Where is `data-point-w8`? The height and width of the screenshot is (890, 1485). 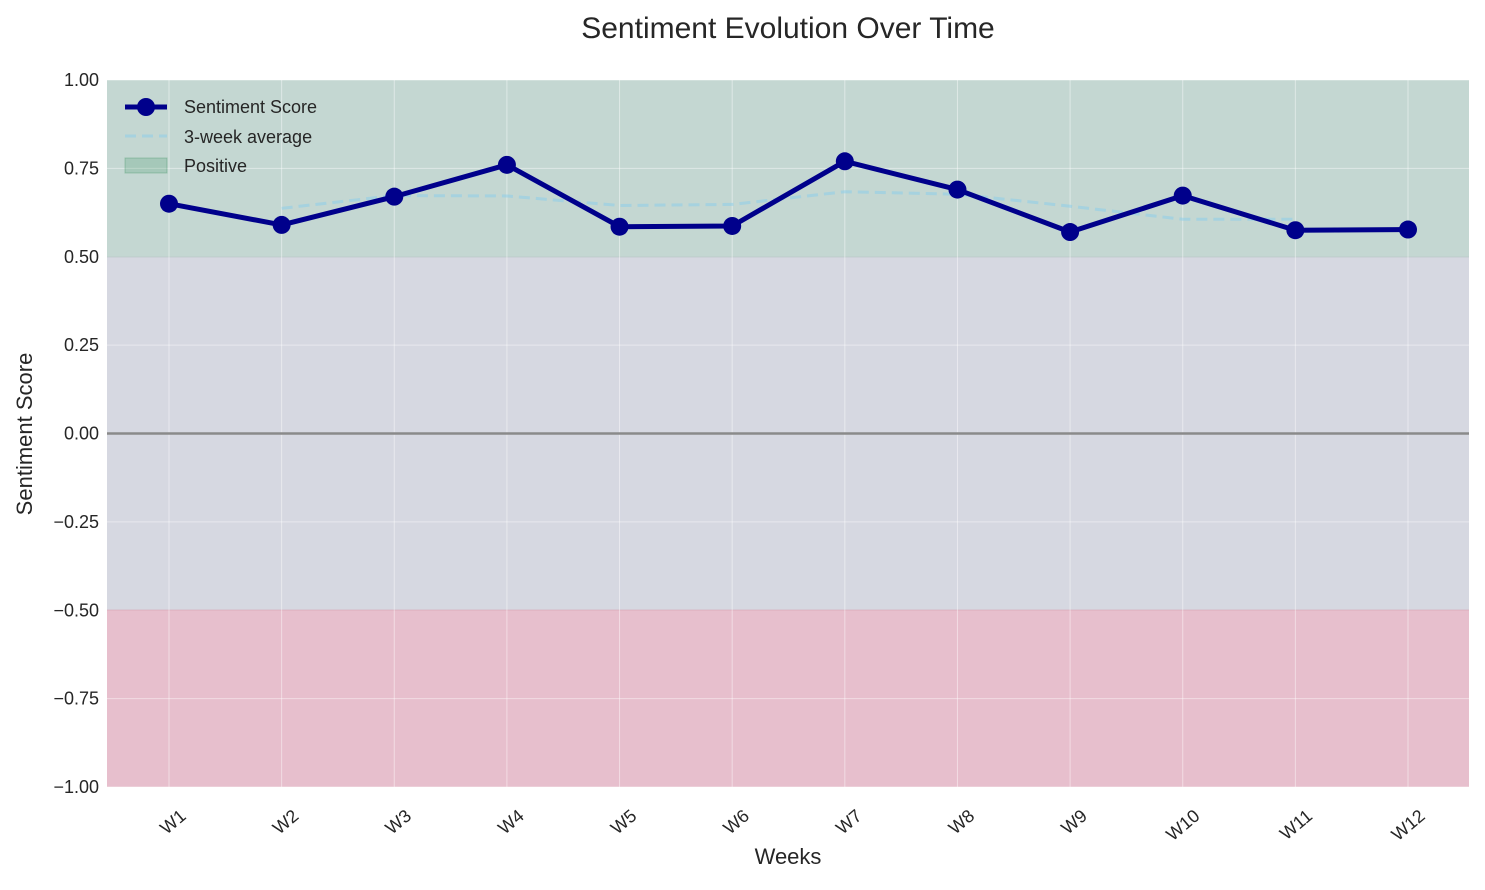 data-point-w8 is located at coordinates (957, 189).